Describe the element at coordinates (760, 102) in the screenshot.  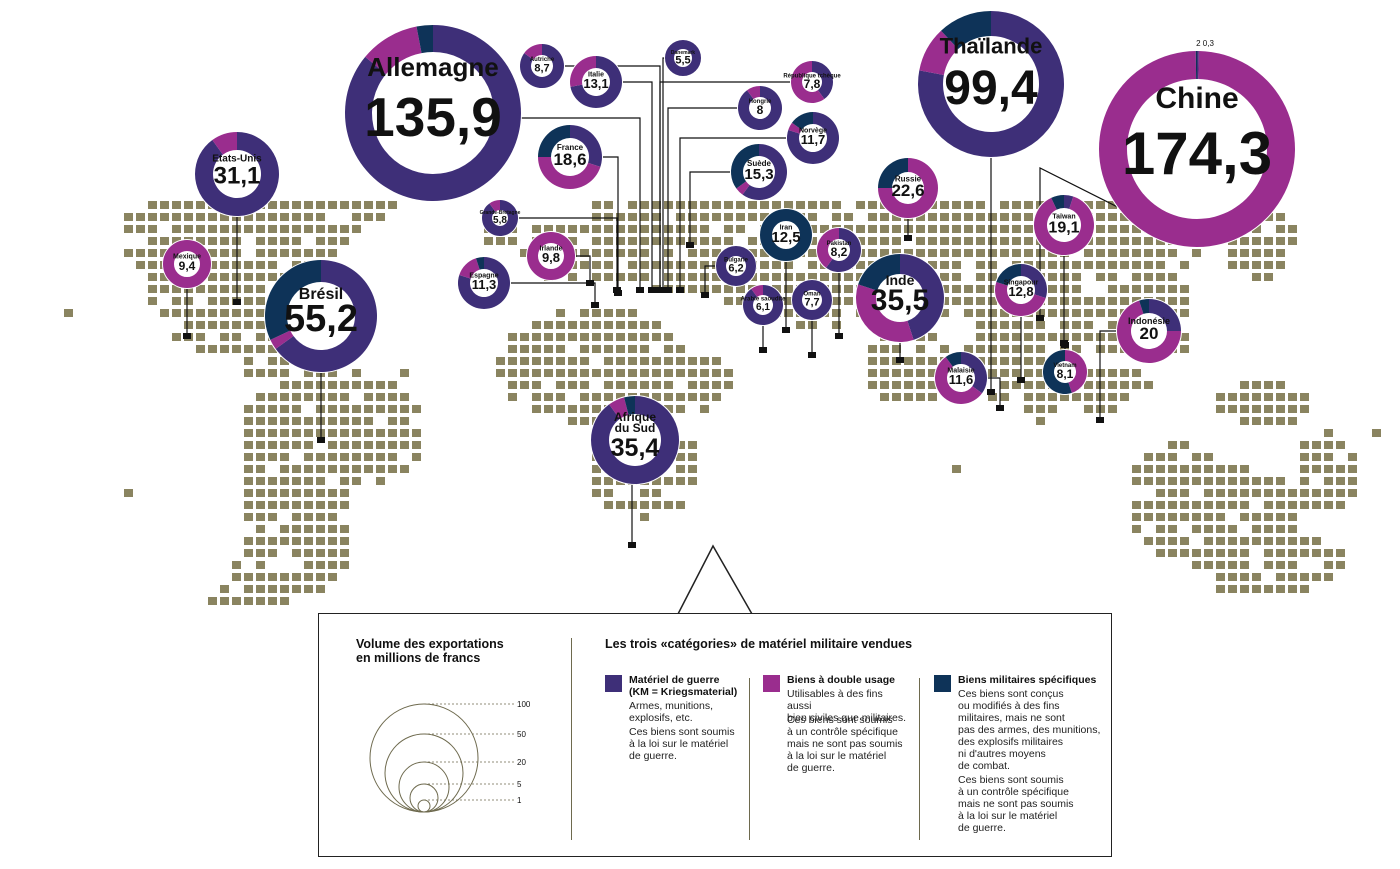
I see `country-name: Hongrie` at that location.